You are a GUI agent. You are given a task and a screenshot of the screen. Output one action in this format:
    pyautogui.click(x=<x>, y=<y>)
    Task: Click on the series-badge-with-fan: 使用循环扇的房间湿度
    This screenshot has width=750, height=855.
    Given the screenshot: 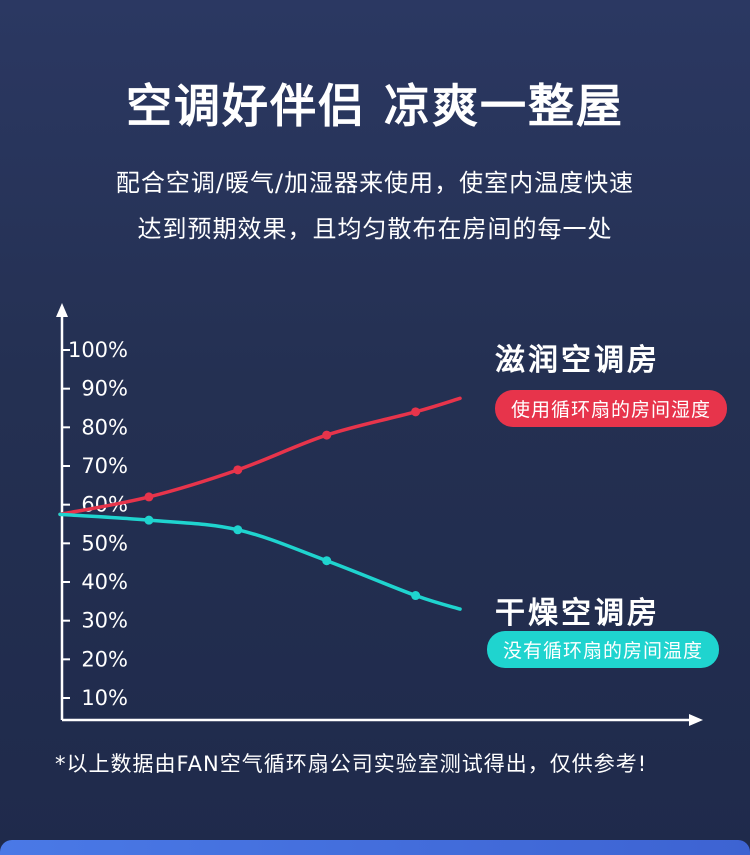 What is the action you would take?
    pyautogui.click(x=611, y=408)
    